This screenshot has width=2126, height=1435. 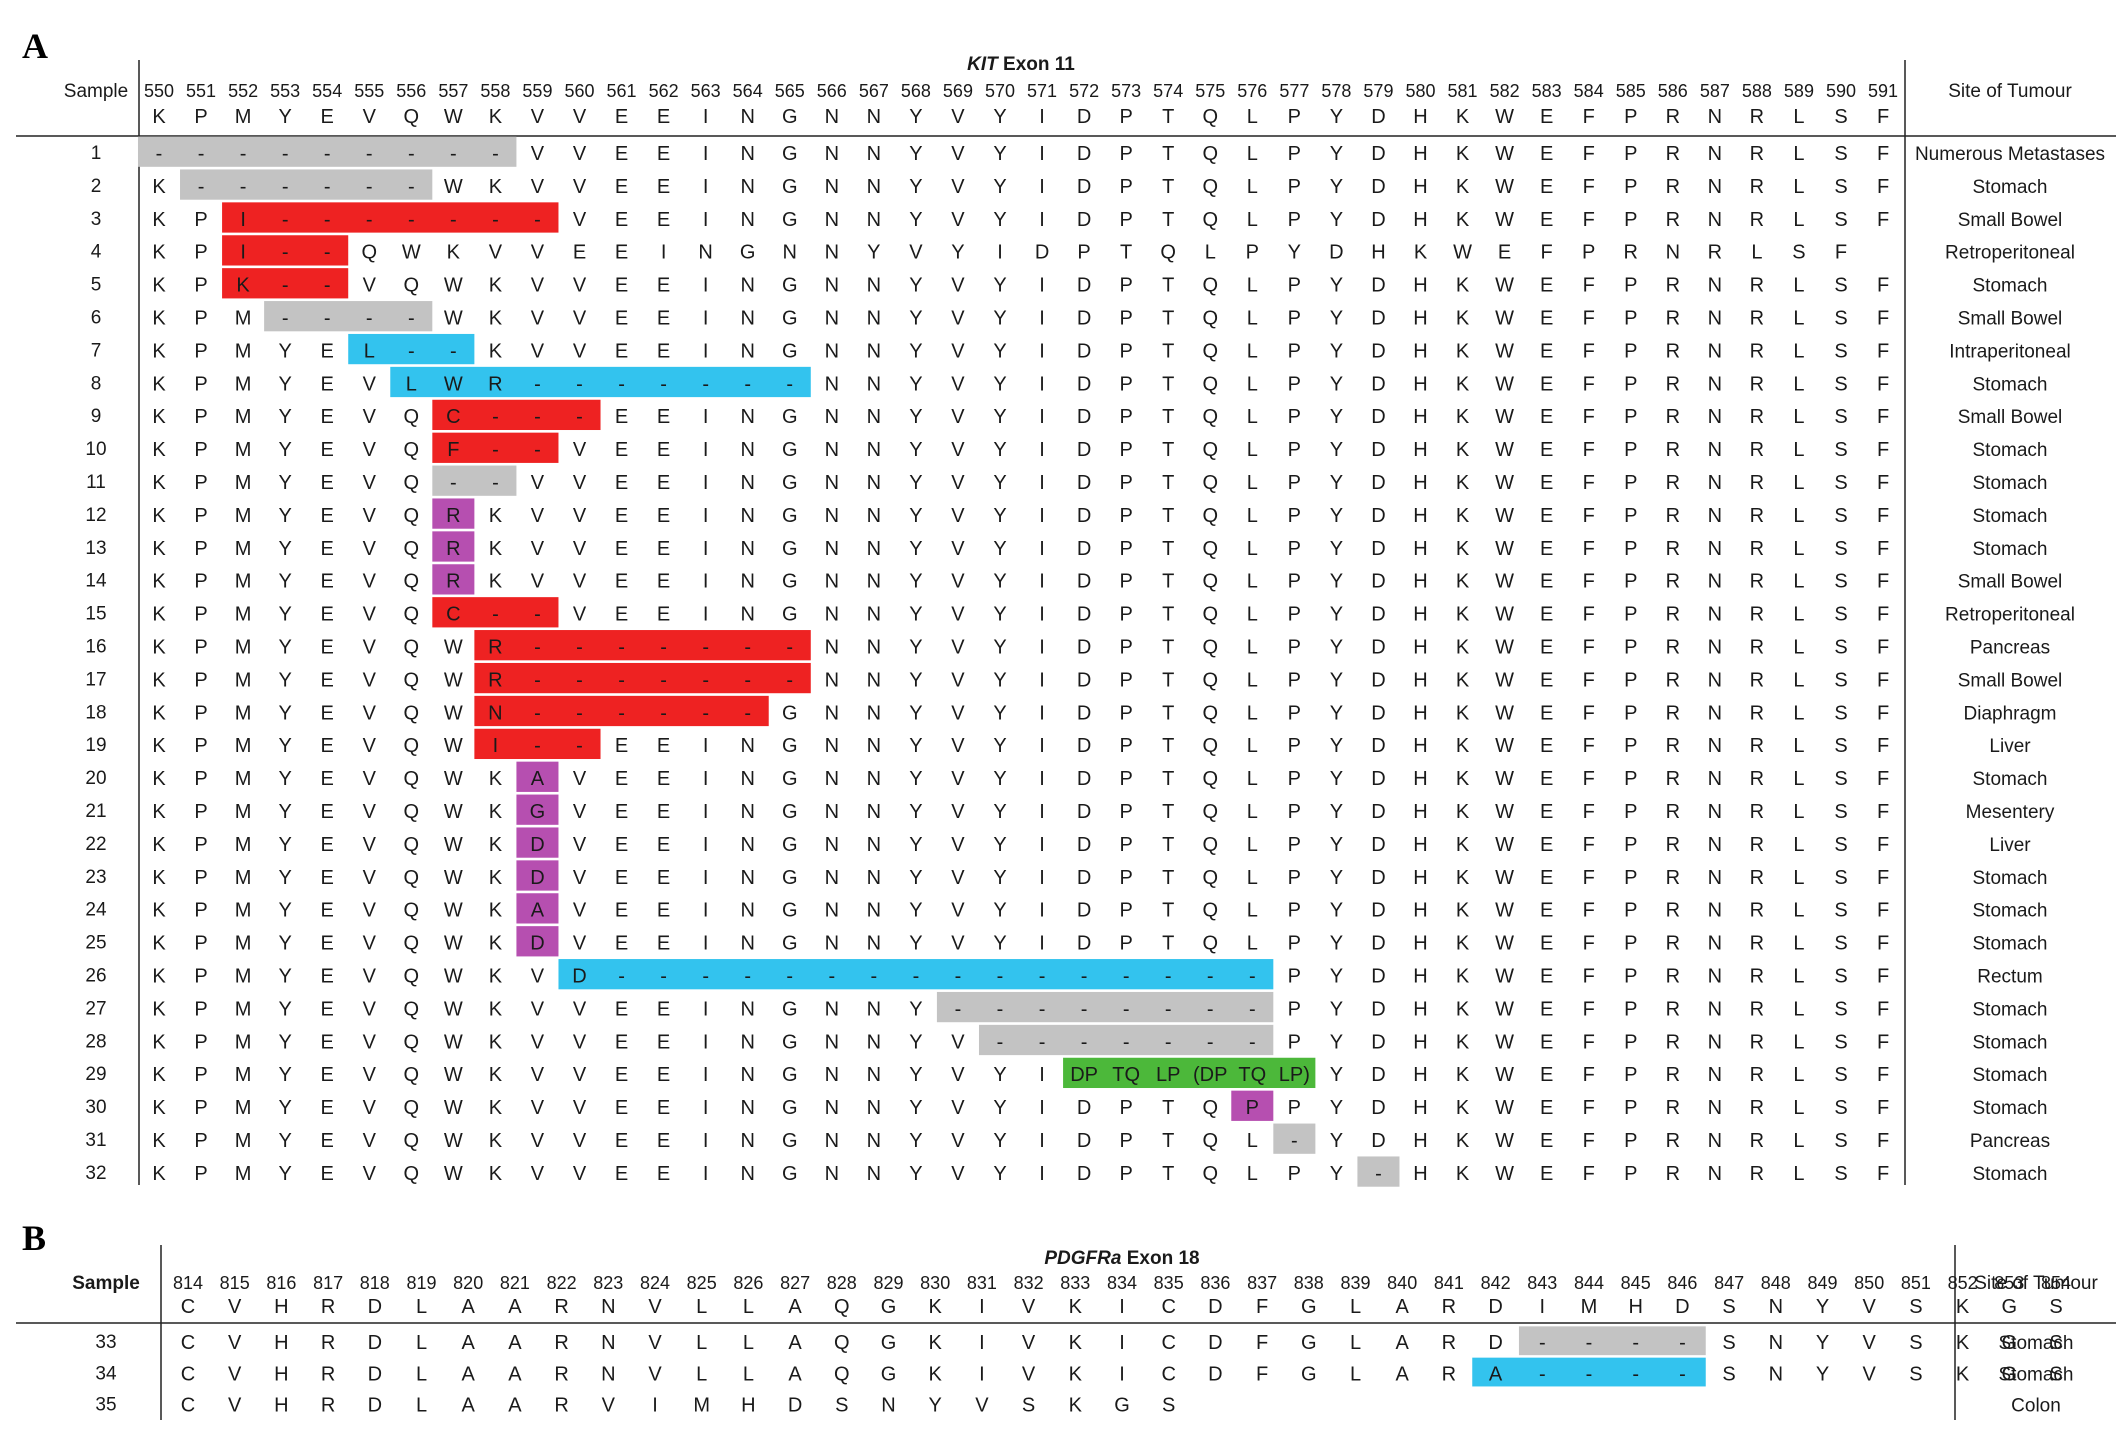 I want to click on panelA-position-label: 572, so click(x=1084, y=91).